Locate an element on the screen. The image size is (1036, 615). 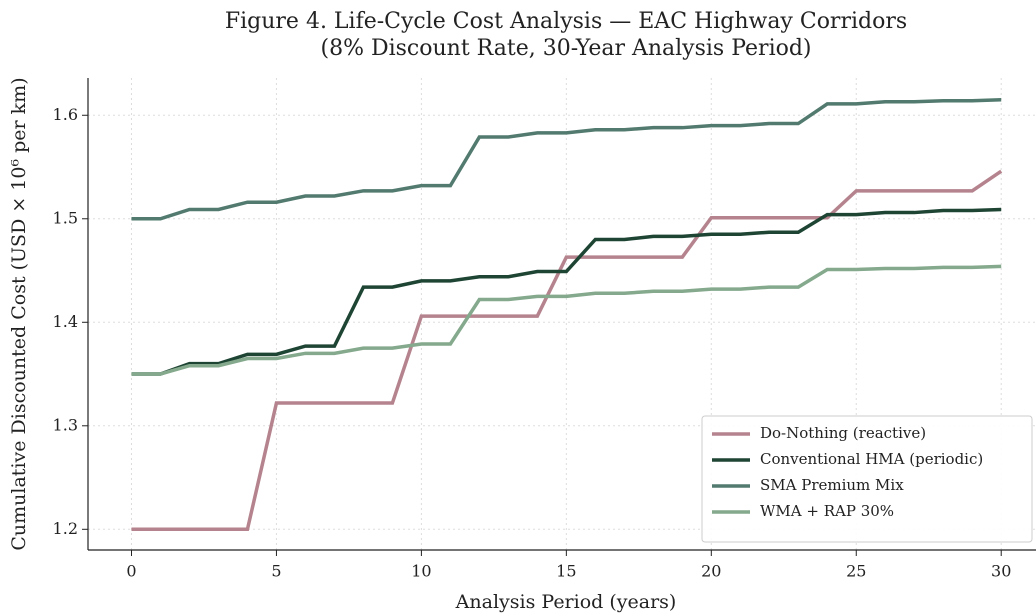
x-tick-label: 10 is located at coordinates (421, 571).